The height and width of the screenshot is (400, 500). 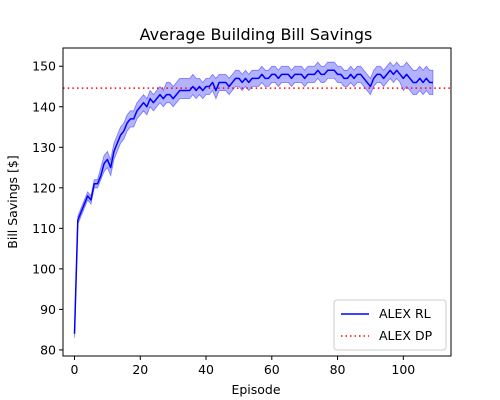 I want to click on y-tick-label: 100, so click(x=44, y=268).